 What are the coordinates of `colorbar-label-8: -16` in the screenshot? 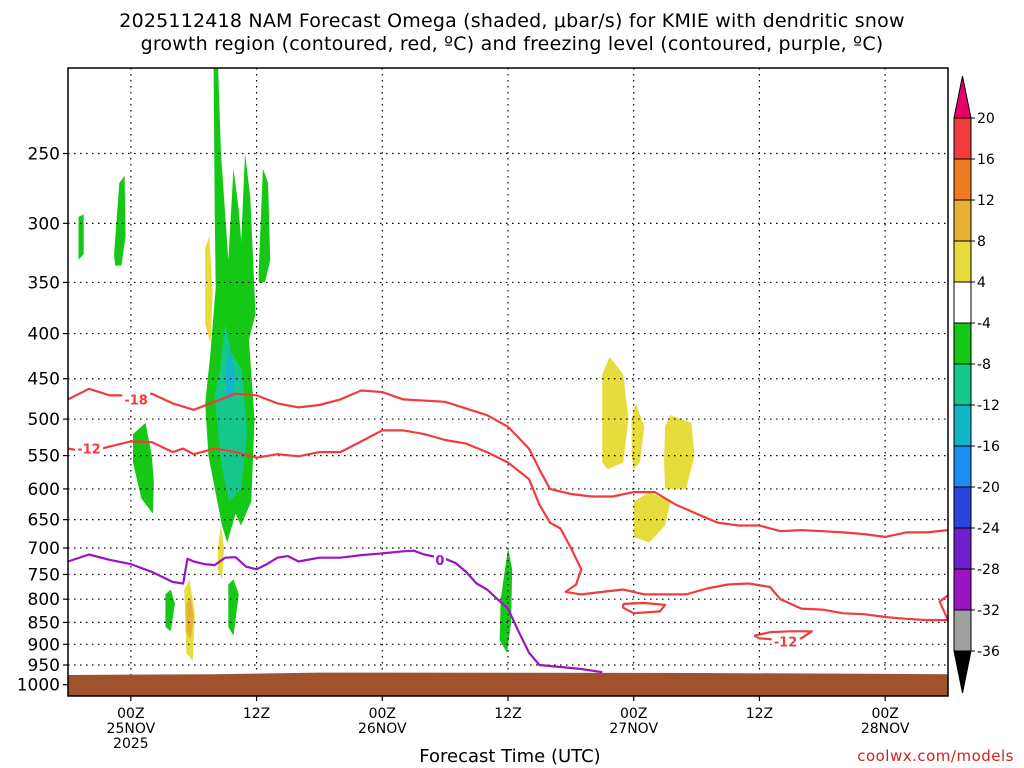 It's located at (988, 447).